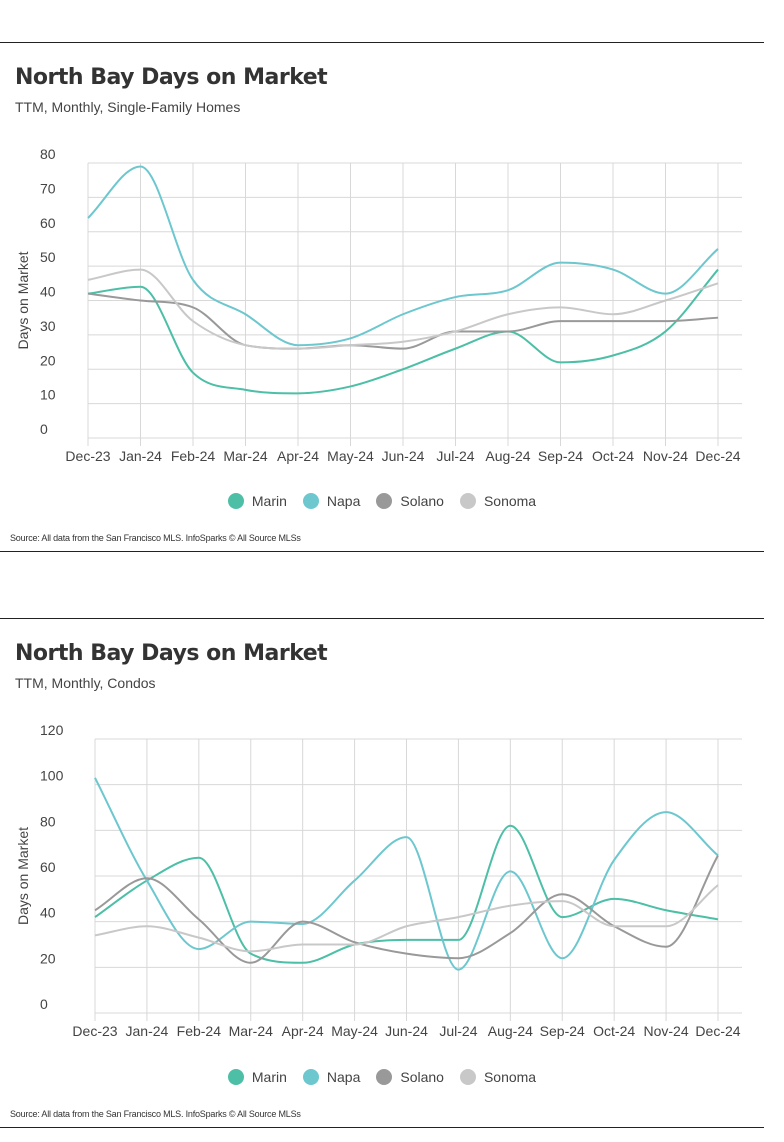  What do you see at coordinates (85, 683) in the screenshot?
I see `chart-subtitle: TTM, Monthly, Condos` at bounding box center [85, 683].